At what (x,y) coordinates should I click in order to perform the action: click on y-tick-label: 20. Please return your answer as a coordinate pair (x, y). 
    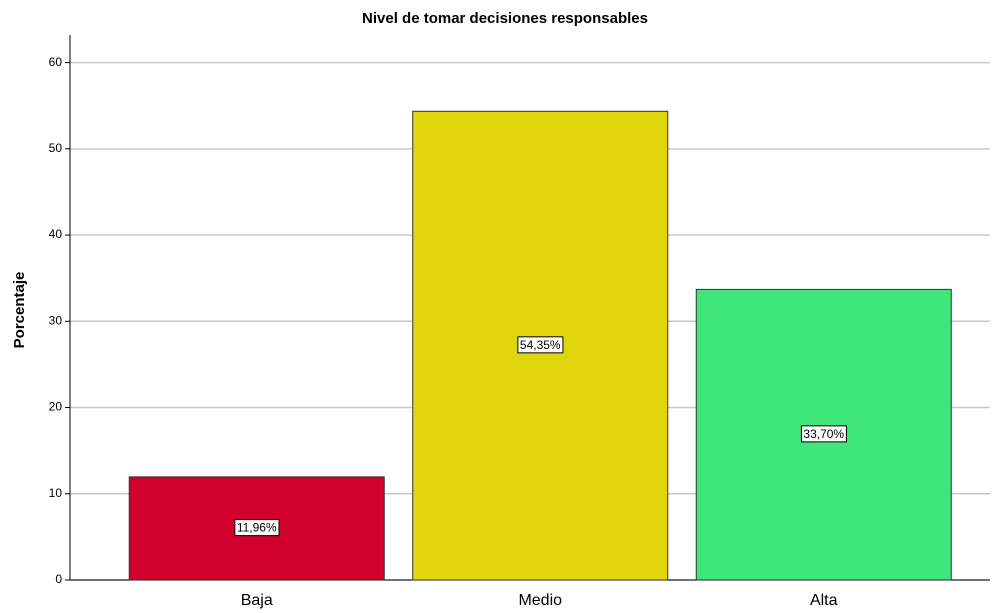
    Looking at the image, I should click on (56, 407).